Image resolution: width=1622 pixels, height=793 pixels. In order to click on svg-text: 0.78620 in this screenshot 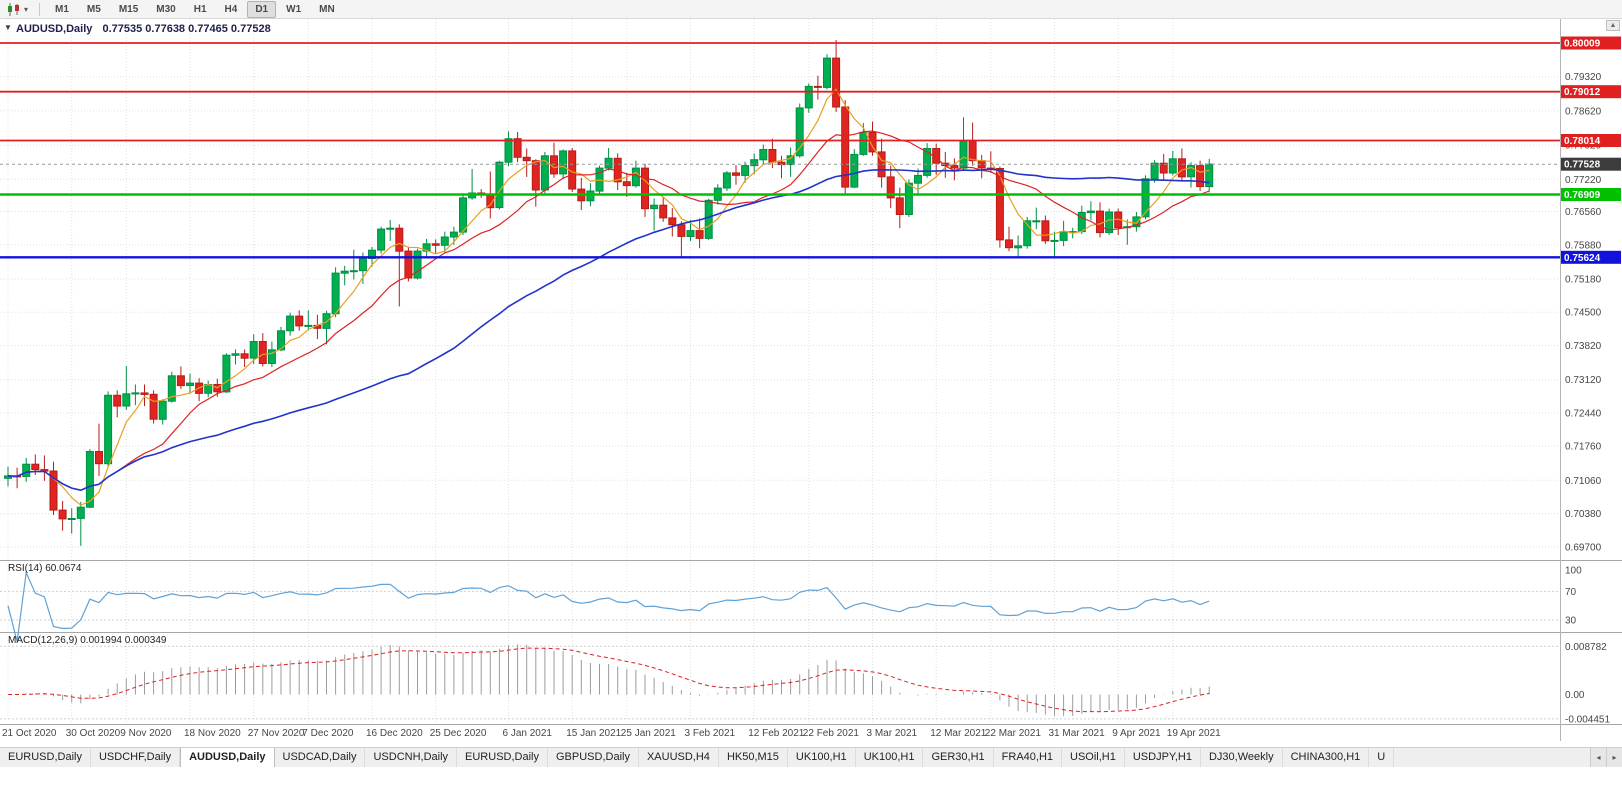, I will do `click(1583, 111)`.